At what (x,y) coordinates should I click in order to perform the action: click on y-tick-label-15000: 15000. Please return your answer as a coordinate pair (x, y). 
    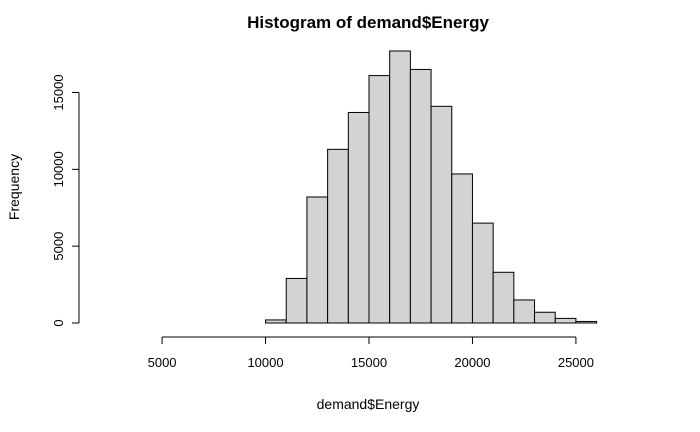
    Looking at the image, I should click on (58, 92).